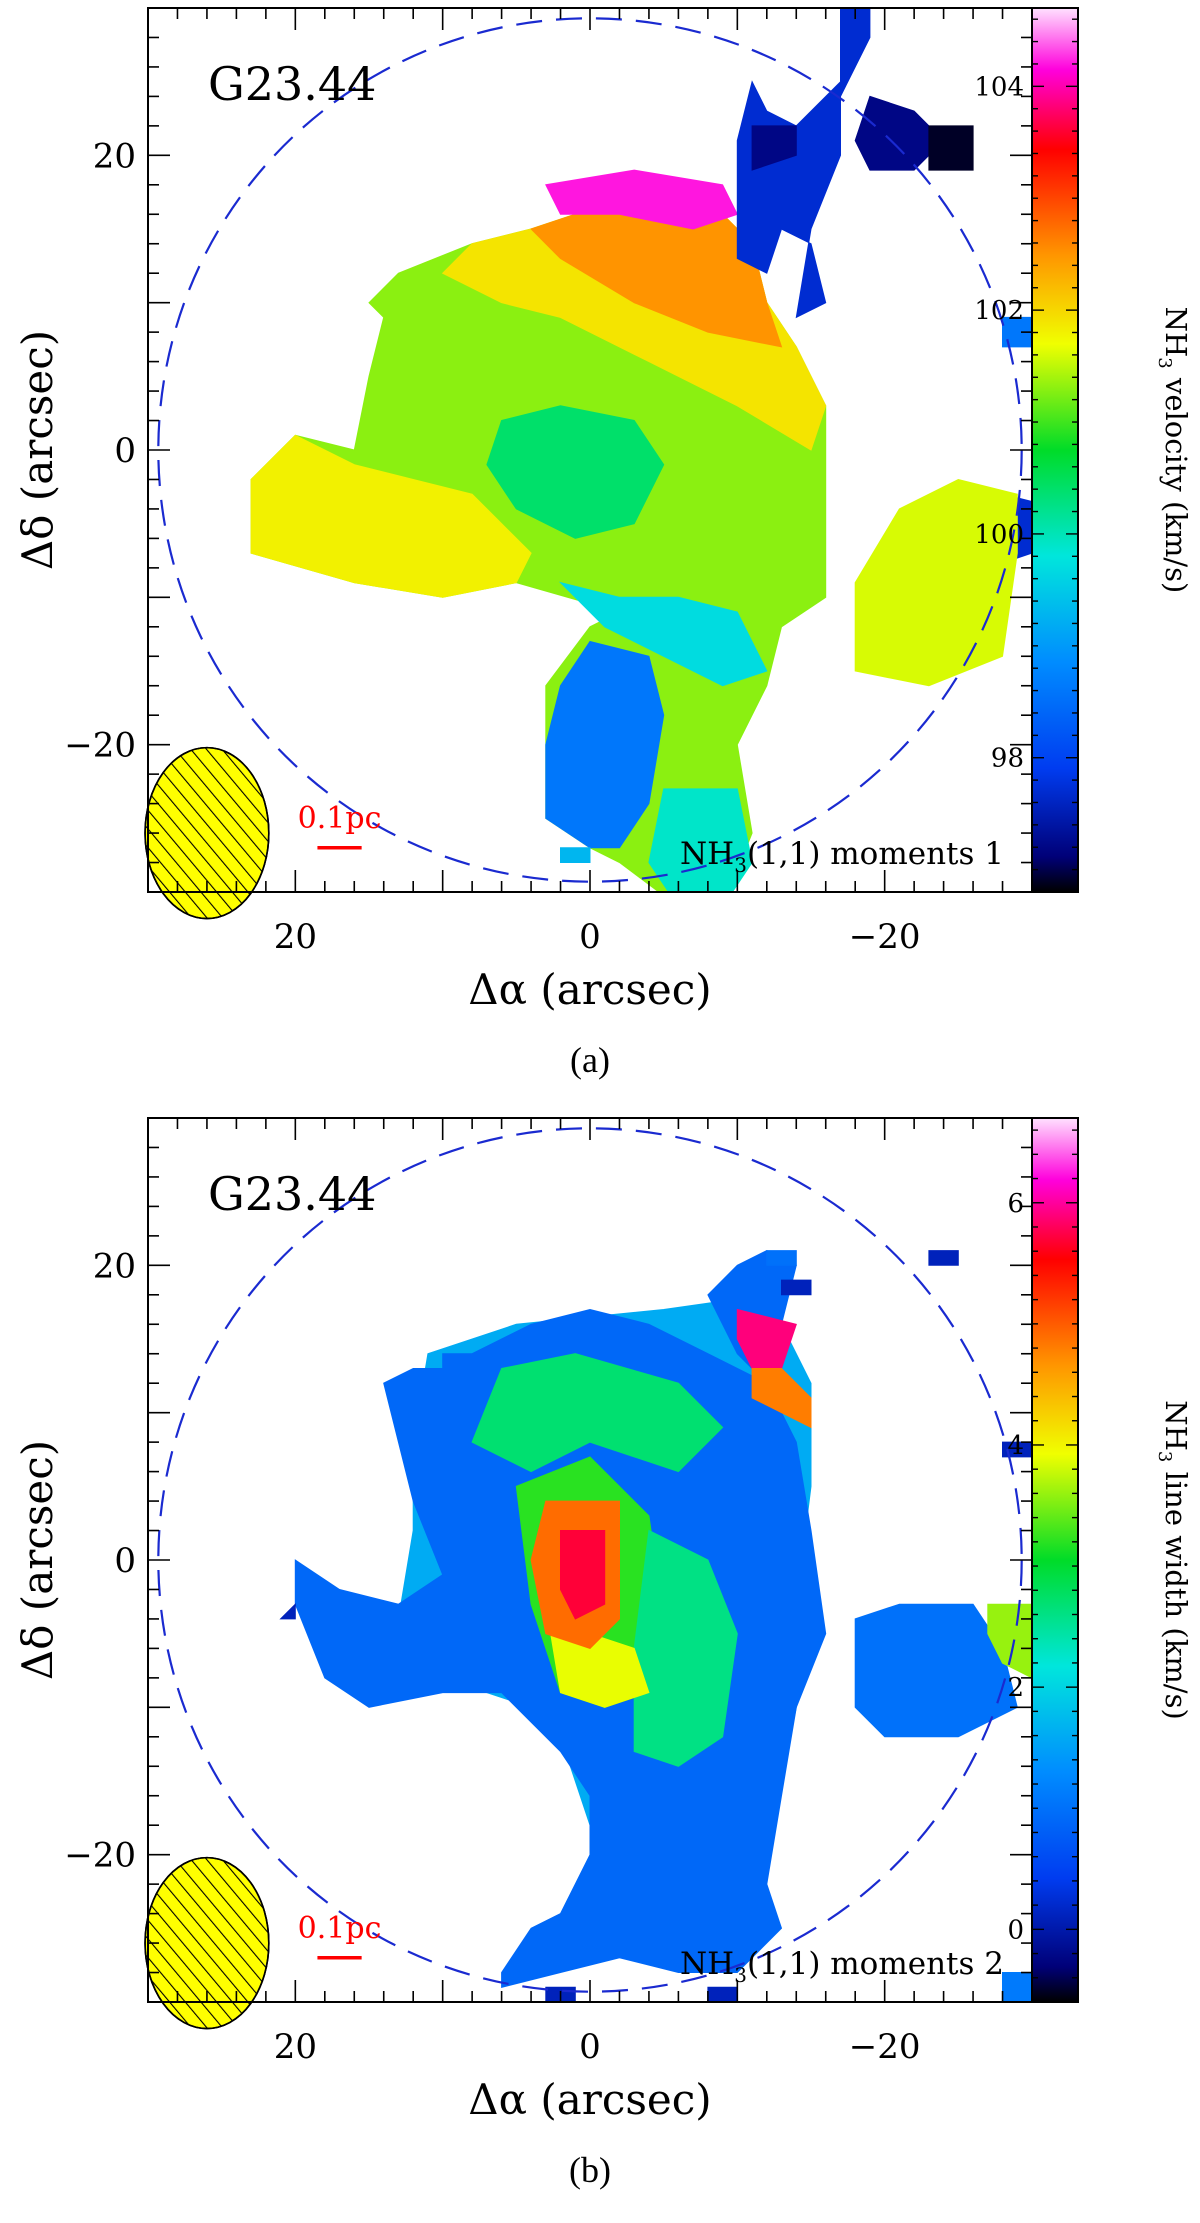  Describe the element at coordinates (590, 2170) in the screenshot. I see `panel-caption: (b)` at that location.